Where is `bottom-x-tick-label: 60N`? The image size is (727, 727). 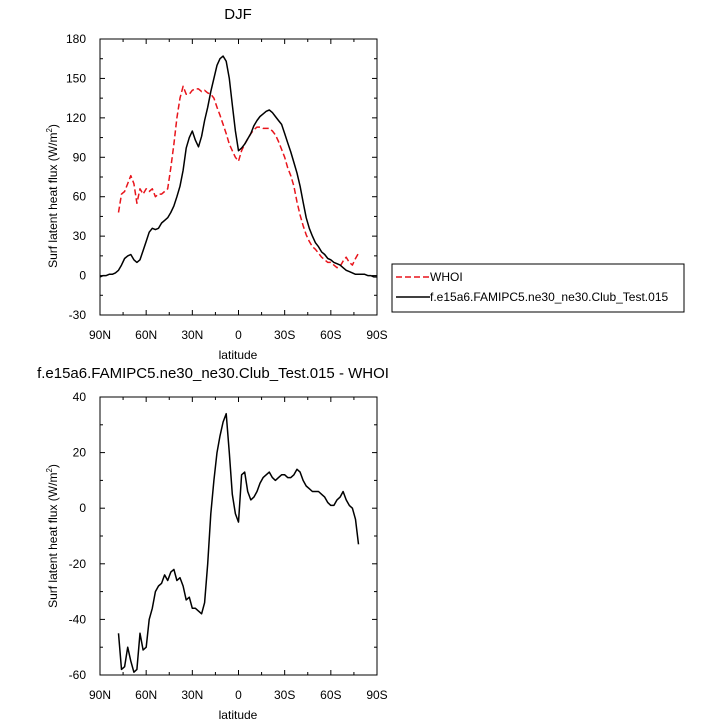 bottom-x-tick-label: 60N is located at coordinates (146, 695).